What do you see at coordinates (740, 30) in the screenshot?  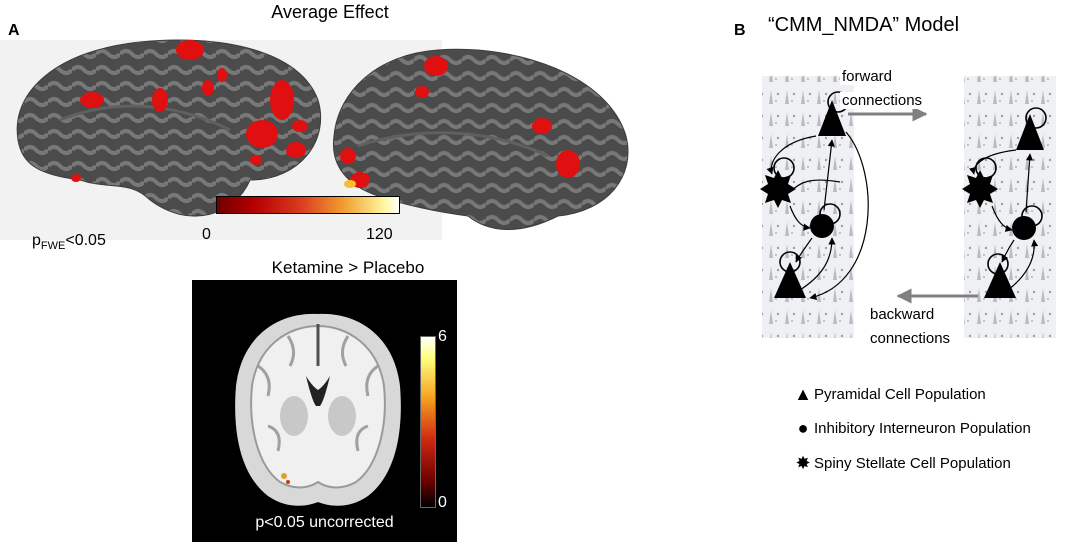 I see `panel-b-letter: B` at bounding box center [740, 30].